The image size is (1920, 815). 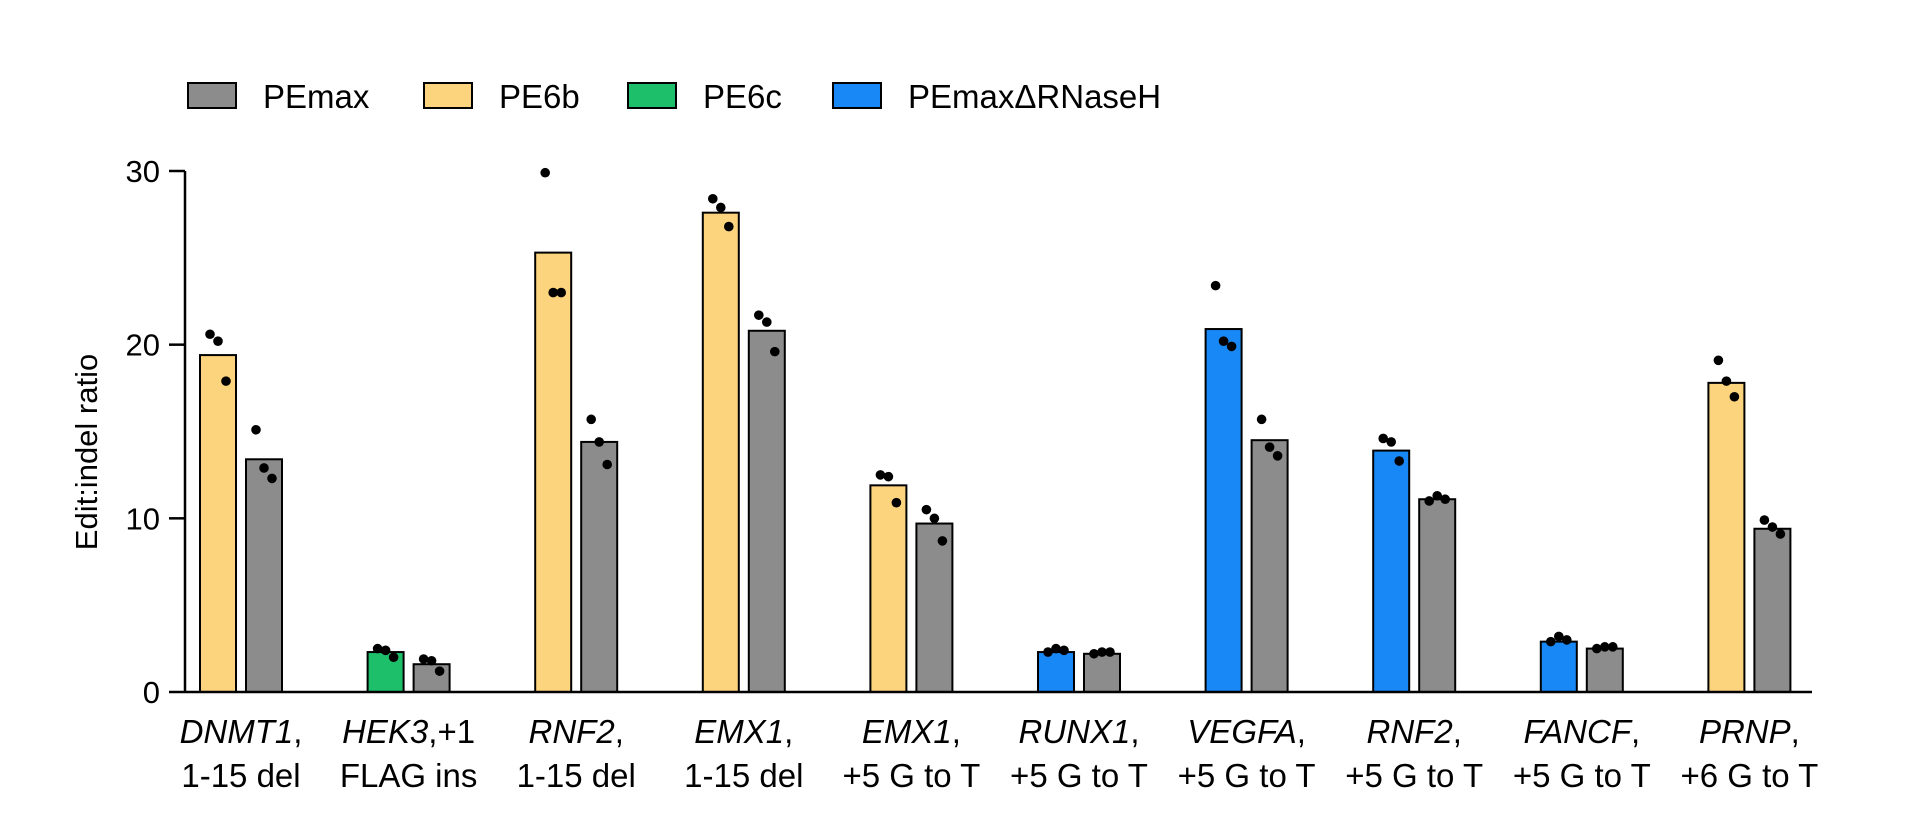 I want to click on legend: PEmax PE6b PE6c PEmaxΔRNaseH, so click(x=674, y=96).